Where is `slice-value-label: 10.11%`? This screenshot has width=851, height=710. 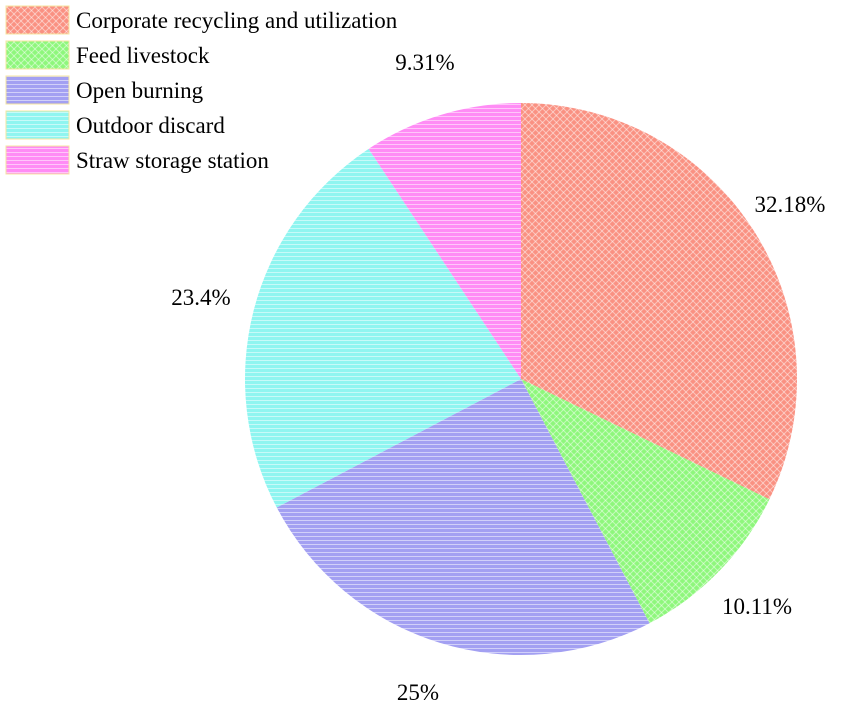 slice-value-label: 10.11% is located at coordinates (757, 606).